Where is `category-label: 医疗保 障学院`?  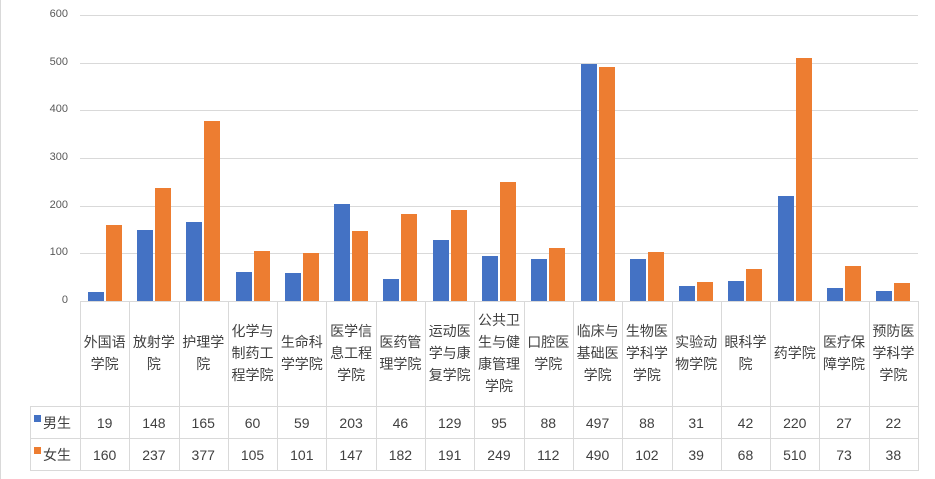 category-label: 医疗保 障学院 is located at coordinates (844, 353).